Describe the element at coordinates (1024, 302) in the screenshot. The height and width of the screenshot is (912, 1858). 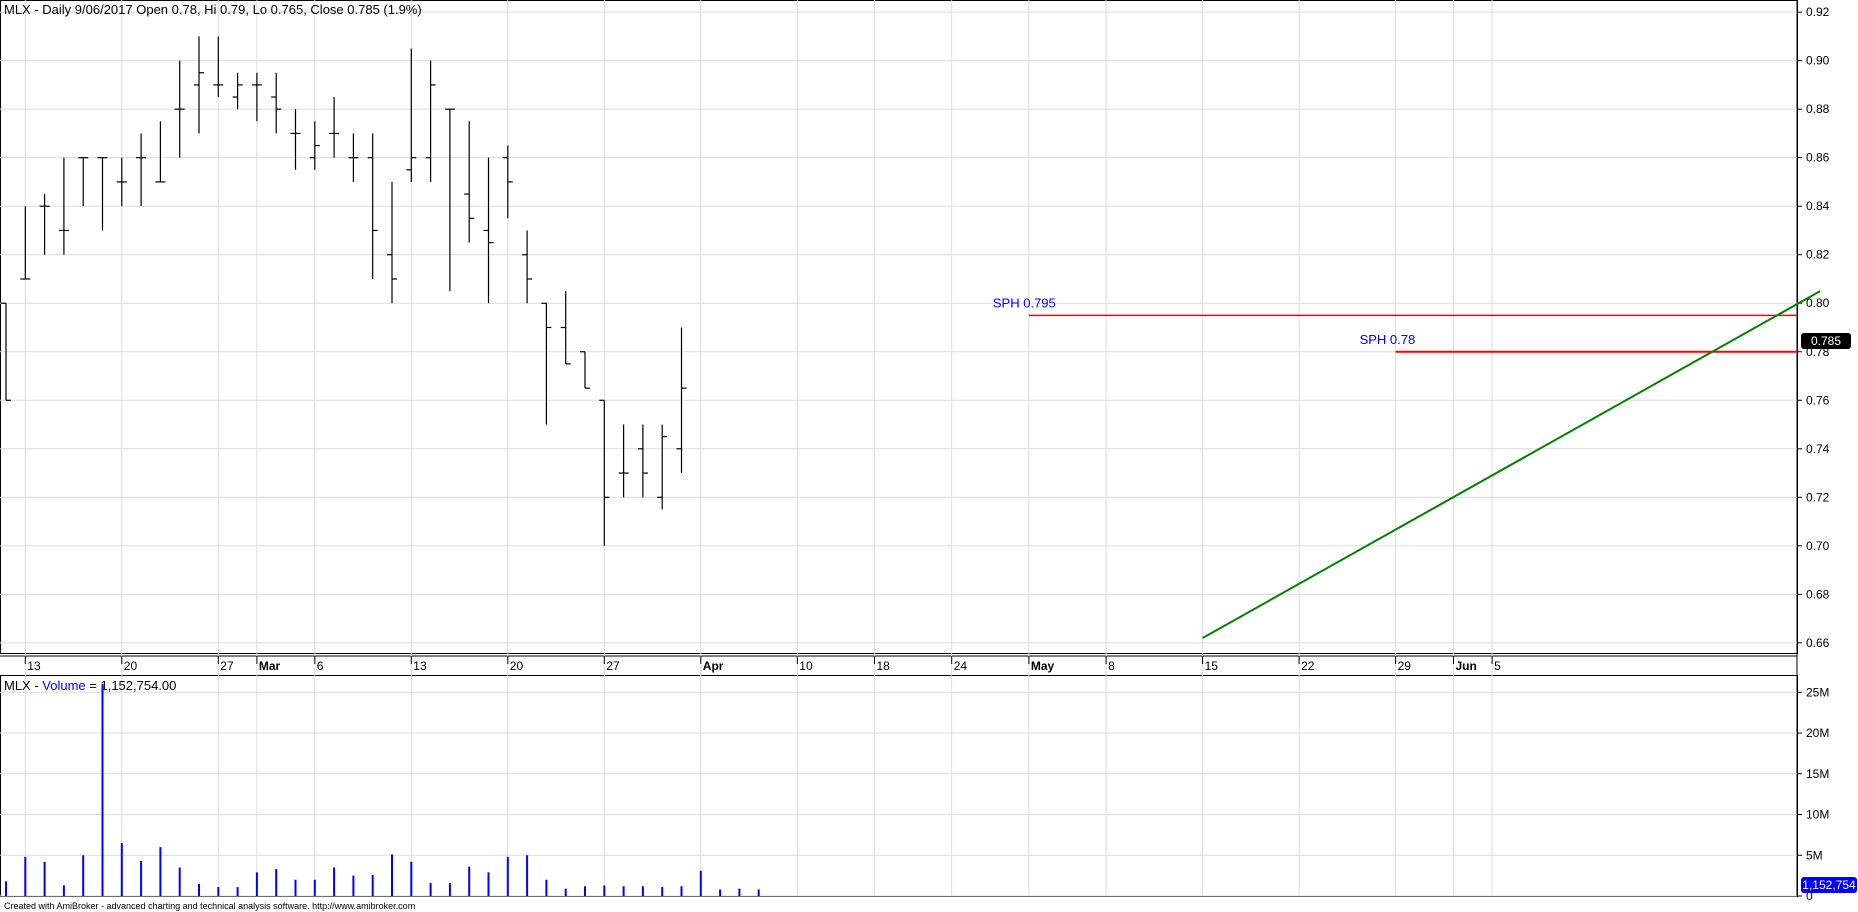
I see `resistance-label: SPH 0.795` at that location.